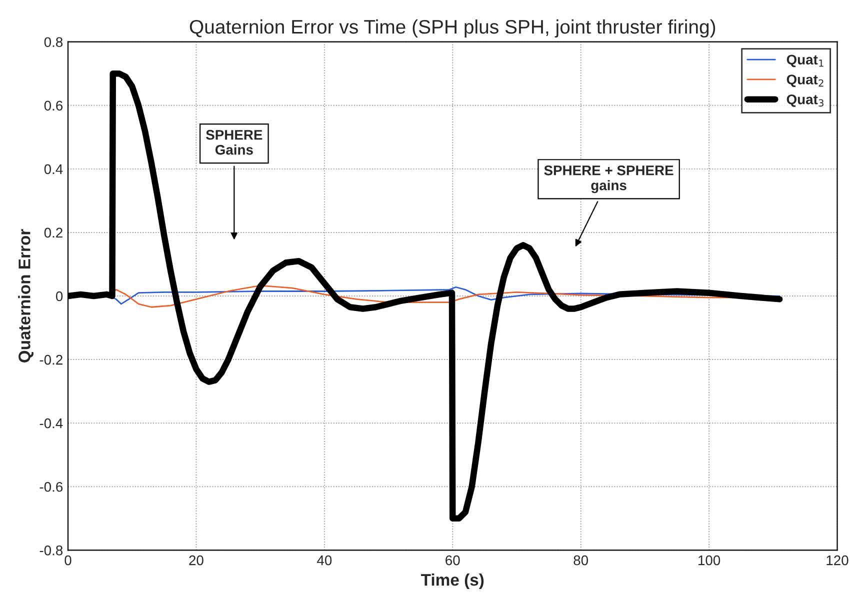  What do you see at coordinates (51, 487) in the screenshot?
I see `y-tick-label: -0.6` at bounding box center [51, 487].